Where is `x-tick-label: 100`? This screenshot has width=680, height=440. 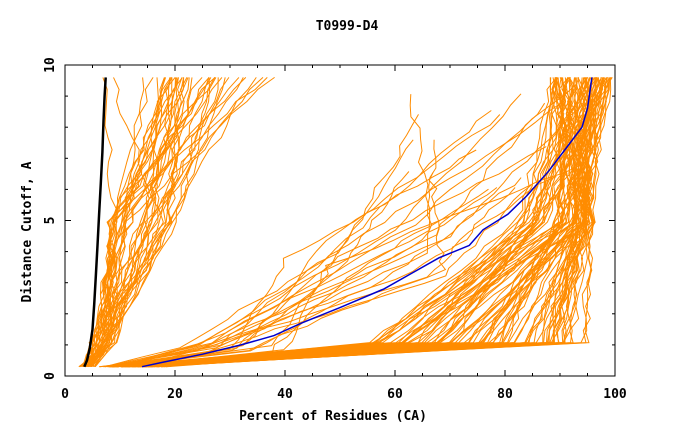 x-tick-label: 100 is located at coordinates (615, 394).